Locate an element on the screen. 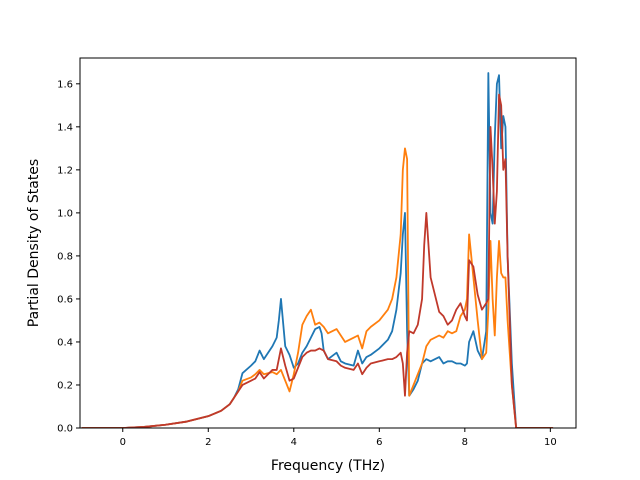 The height and width of the screenshot is (480, 640). y-tick-label: 0.6 is located at coordinates (65, 299).